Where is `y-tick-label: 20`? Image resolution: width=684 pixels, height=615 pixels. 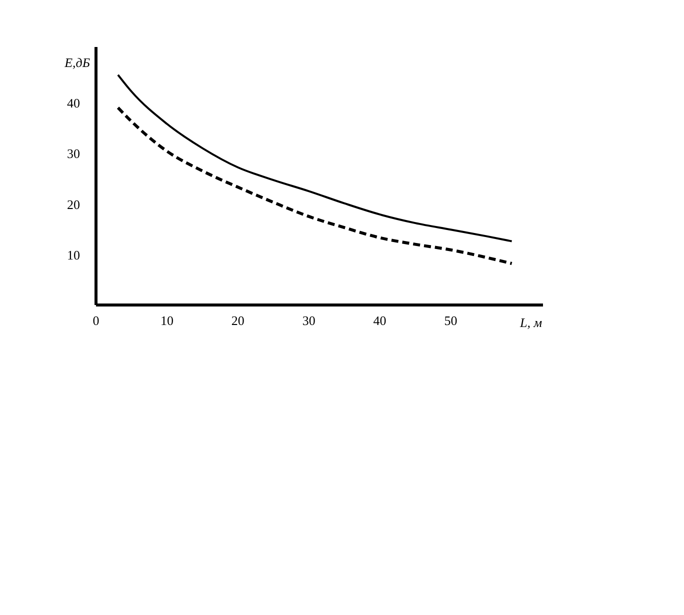
y-tick-label: 20 is located at coordinates (73, 204).